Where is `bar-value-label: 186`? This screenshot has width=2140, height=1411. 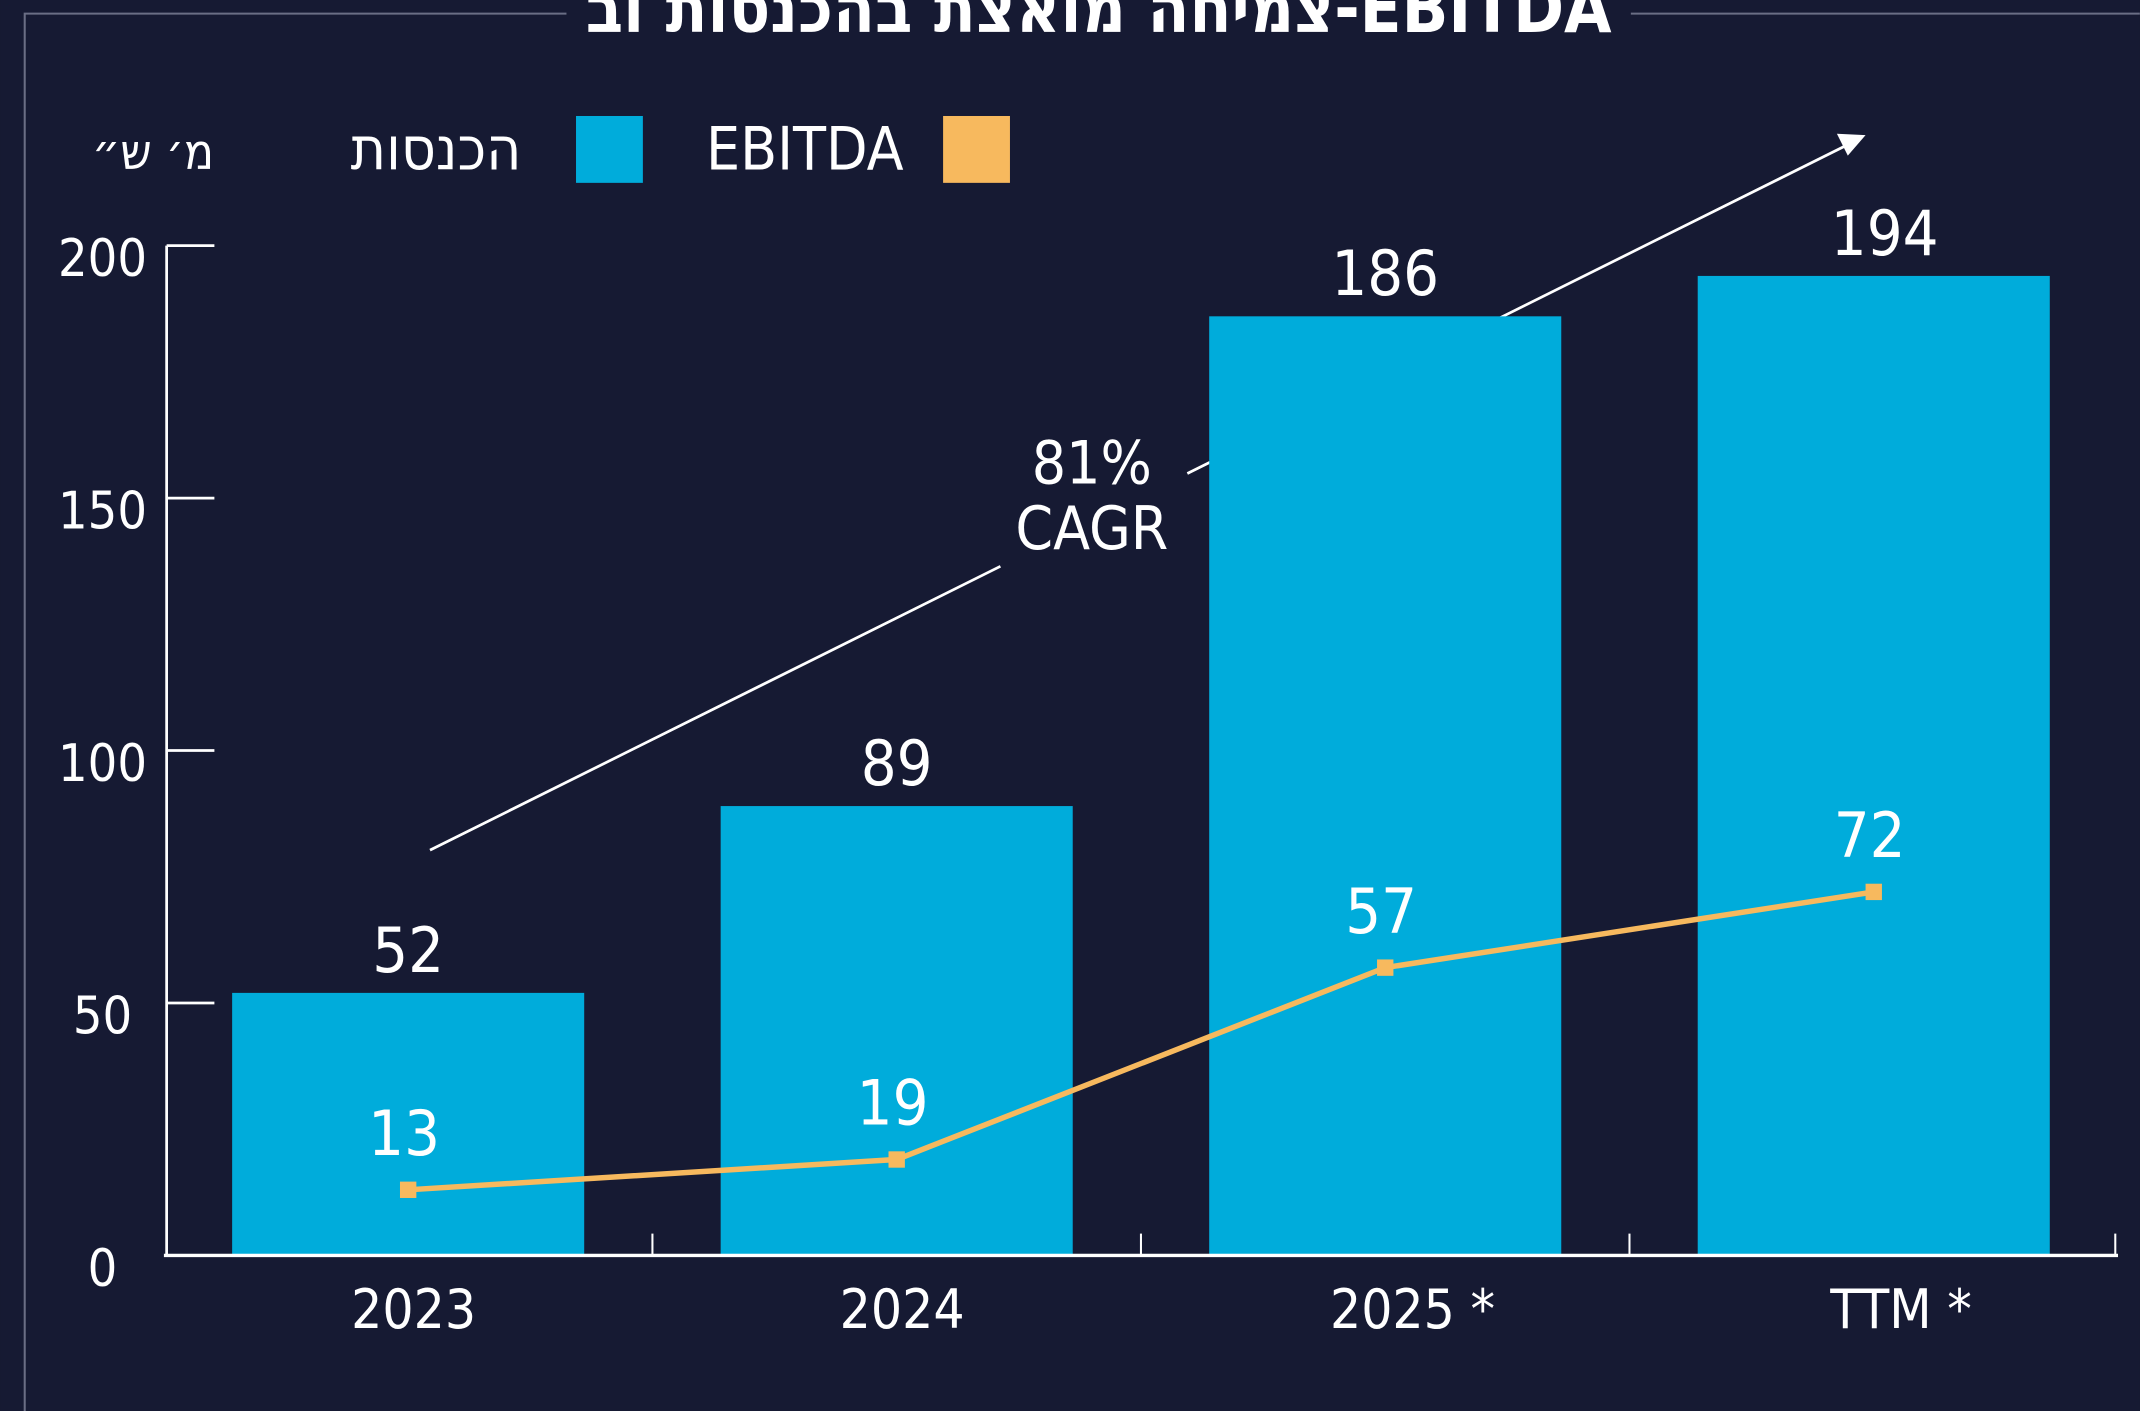
bar-value-label: 186 is located at coordinates (1385, 273).